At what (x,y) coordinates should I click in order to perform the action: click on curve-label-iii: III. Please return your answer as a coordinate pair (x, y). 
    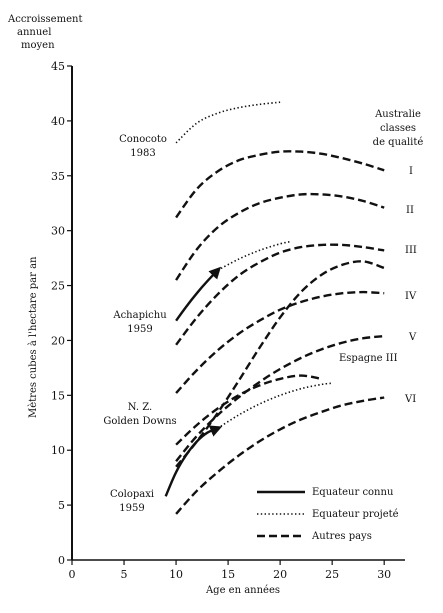
    Looking at the image, I should click on (411, 250).